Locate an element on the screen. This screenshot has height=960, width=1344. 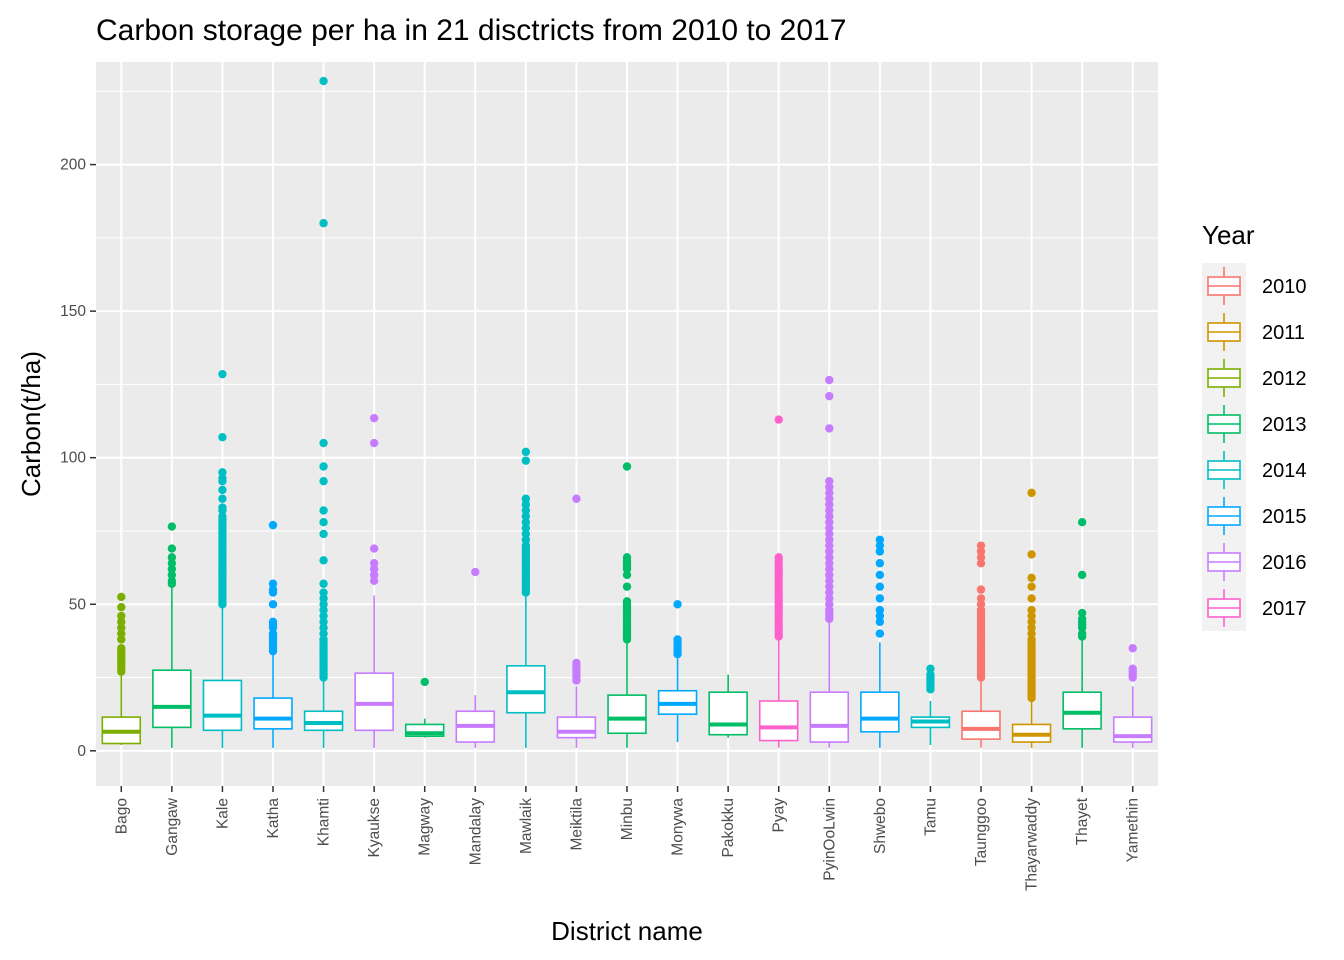
x-tick-label: PyinOoLwin is located at coordinates (829, 839).